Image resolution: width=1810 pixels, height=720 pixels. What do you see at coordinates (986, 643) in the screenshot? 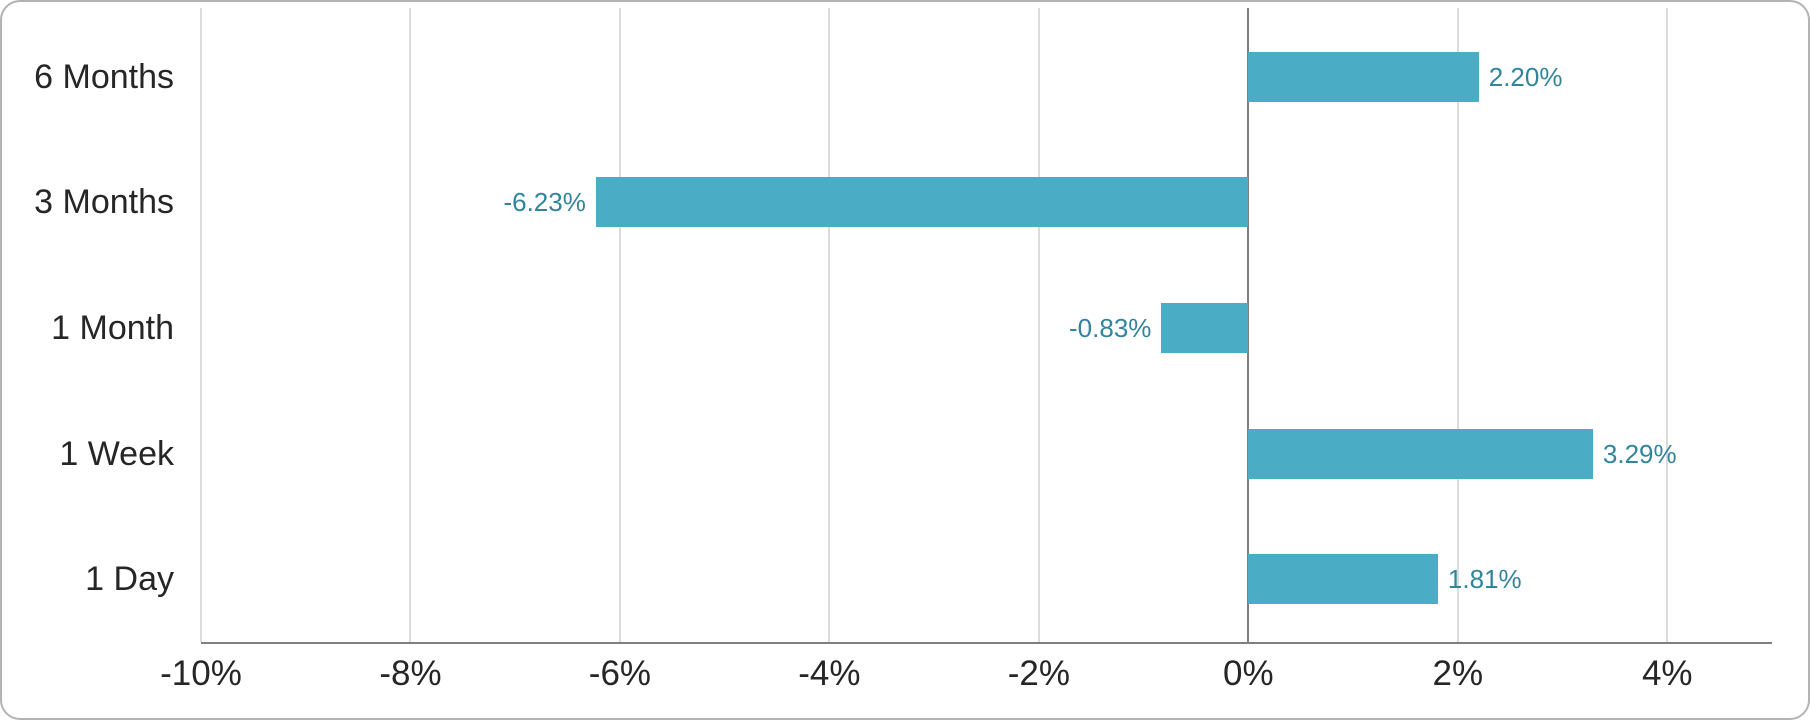
I see `x-axis-line` at bounding box center [986, 643].